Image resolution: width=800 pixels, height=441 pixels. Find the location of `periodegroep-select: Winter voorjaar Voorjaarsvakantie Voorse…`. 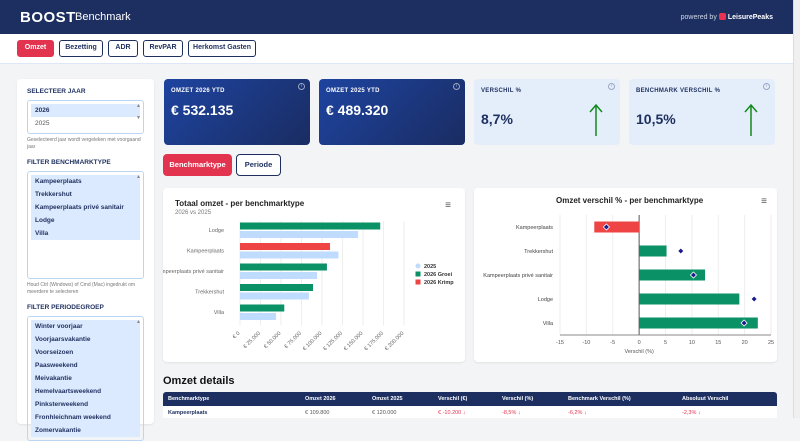

periodegroep-select: Winter voorjaar Voorjaarsvakantie Voorse… is located at coordinates (85, 378).